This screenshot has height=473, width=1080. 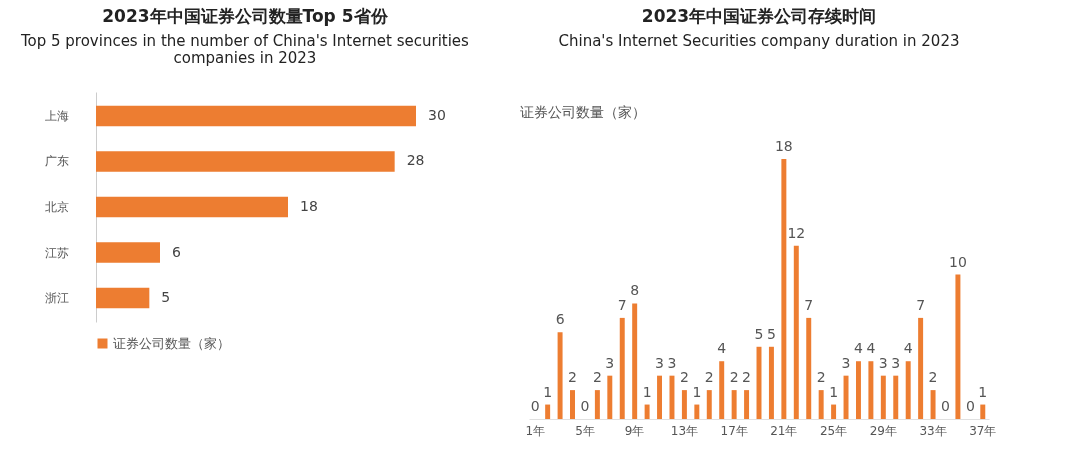 I want to click on y-tick-label: 北京, so click(x=56, y=207).